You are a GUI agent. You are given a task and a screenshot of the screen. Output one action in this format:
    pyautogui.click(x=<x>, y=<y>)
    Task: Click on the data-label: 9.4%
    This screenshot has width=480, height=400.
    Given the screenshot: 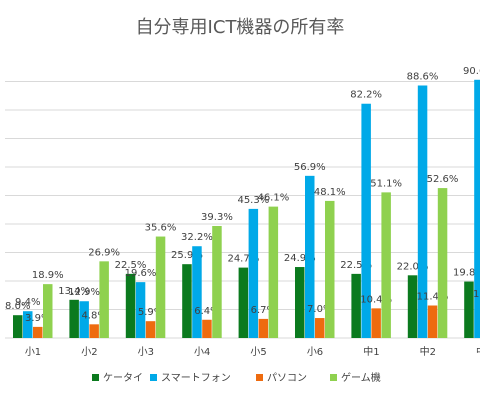 What is the action you would take?
    pyautogui.click(x=27, y=302)
    